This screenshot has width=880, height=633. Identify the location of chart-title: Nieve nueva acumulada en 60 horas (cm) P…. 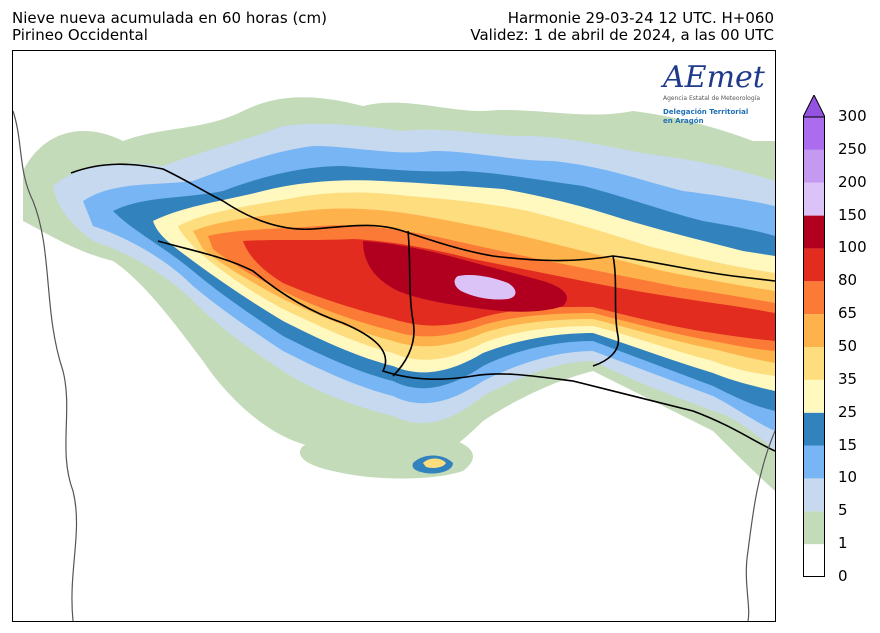
(169, 27).